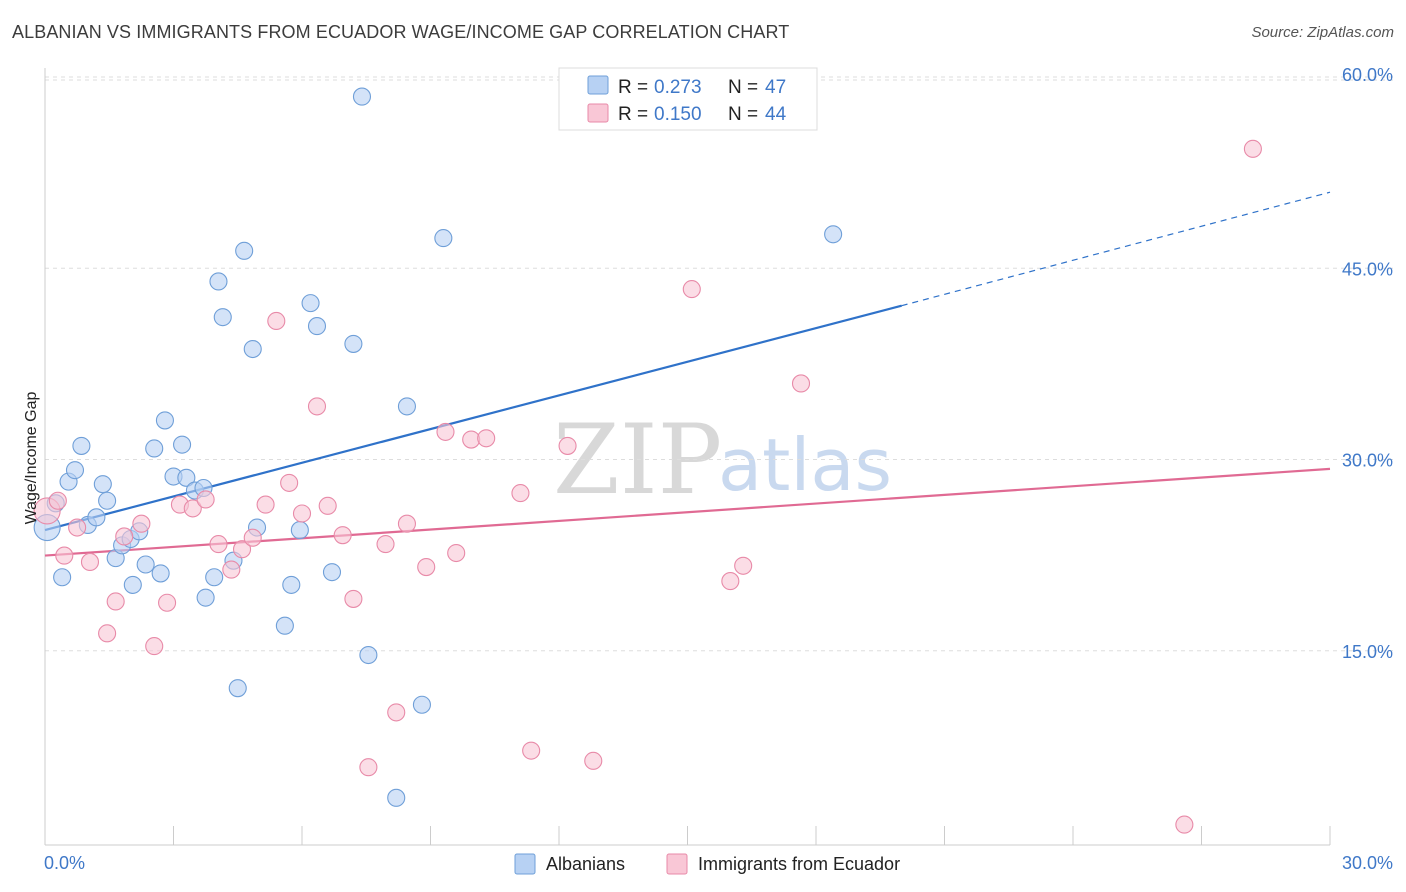  I want to click on legend-r-label-ecuador: R =, so click(633, 114).